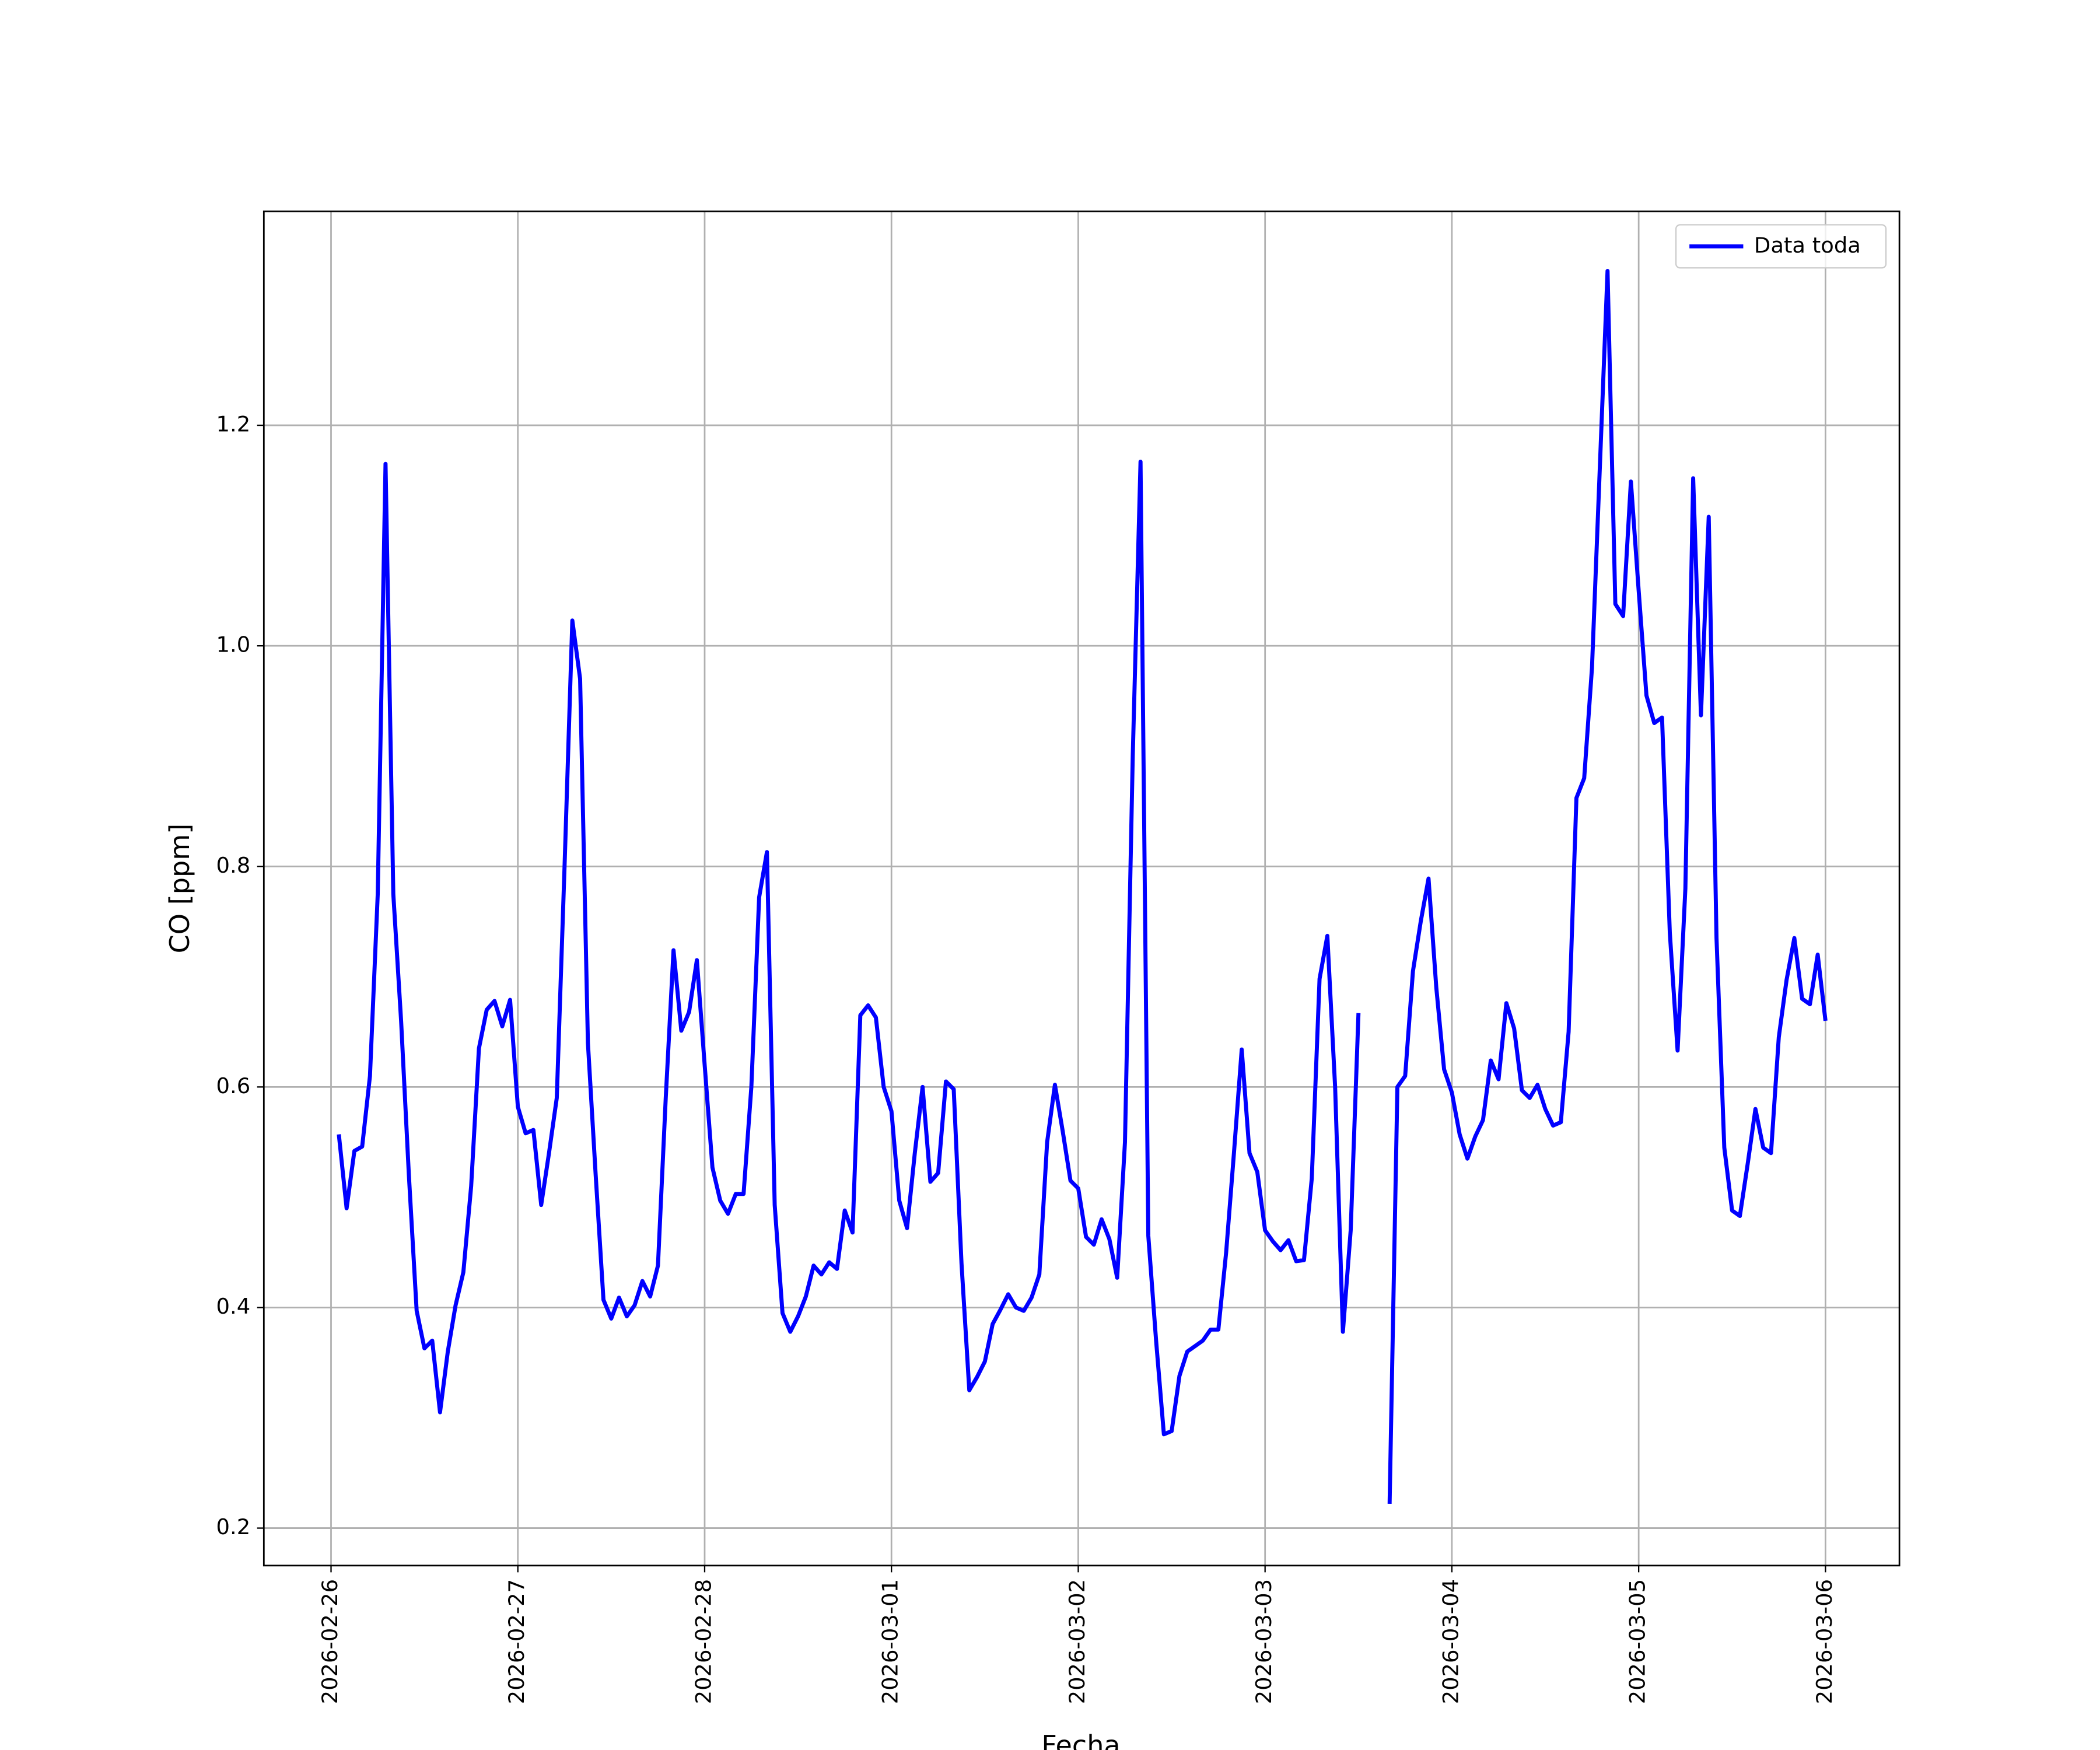  What do you see at coordinates (233, 645) in the screenshot?
I see `y-tick-label: 1.0` at bounding box center [233, 645].